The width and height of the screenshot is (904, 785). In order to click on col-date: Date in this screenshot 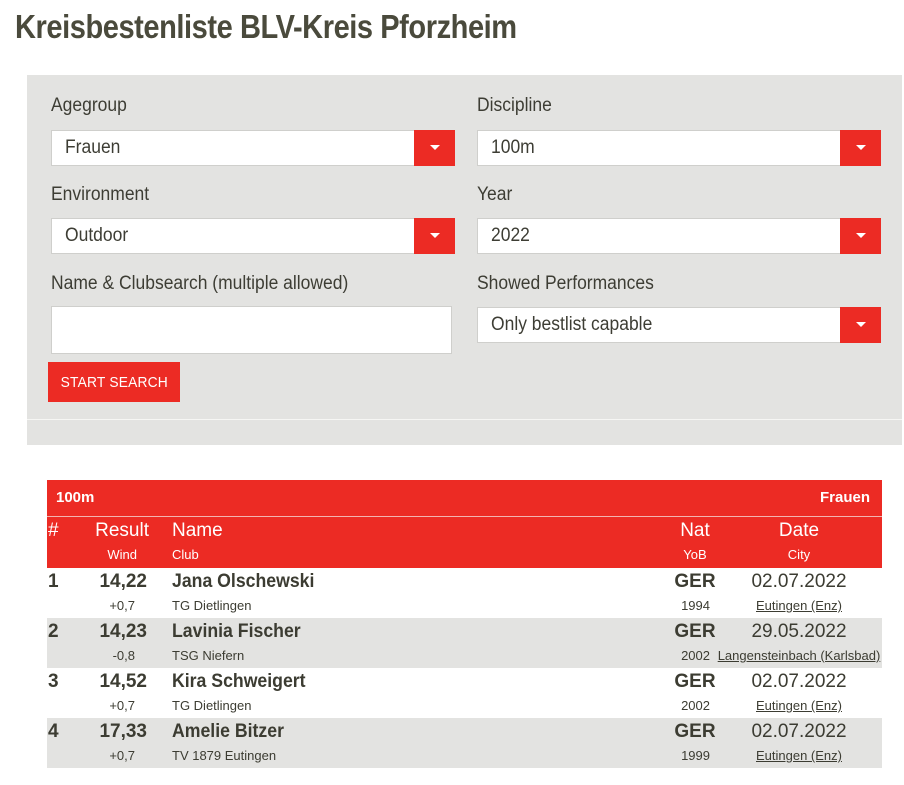, I will do `click(799, 530)`.